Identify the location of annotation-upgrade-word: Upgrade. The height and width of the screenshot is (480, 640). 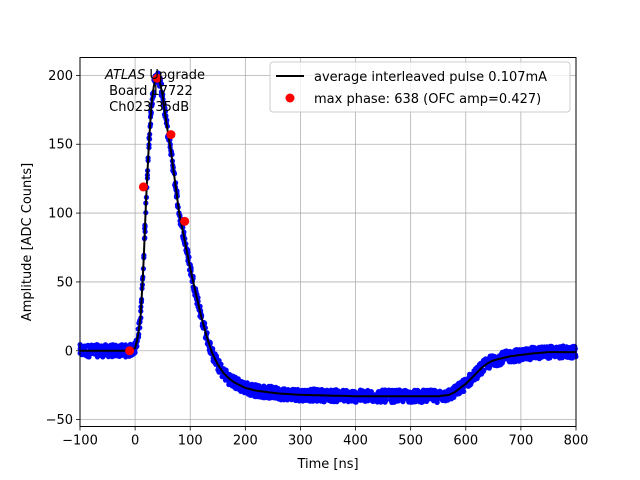
(175, 75).